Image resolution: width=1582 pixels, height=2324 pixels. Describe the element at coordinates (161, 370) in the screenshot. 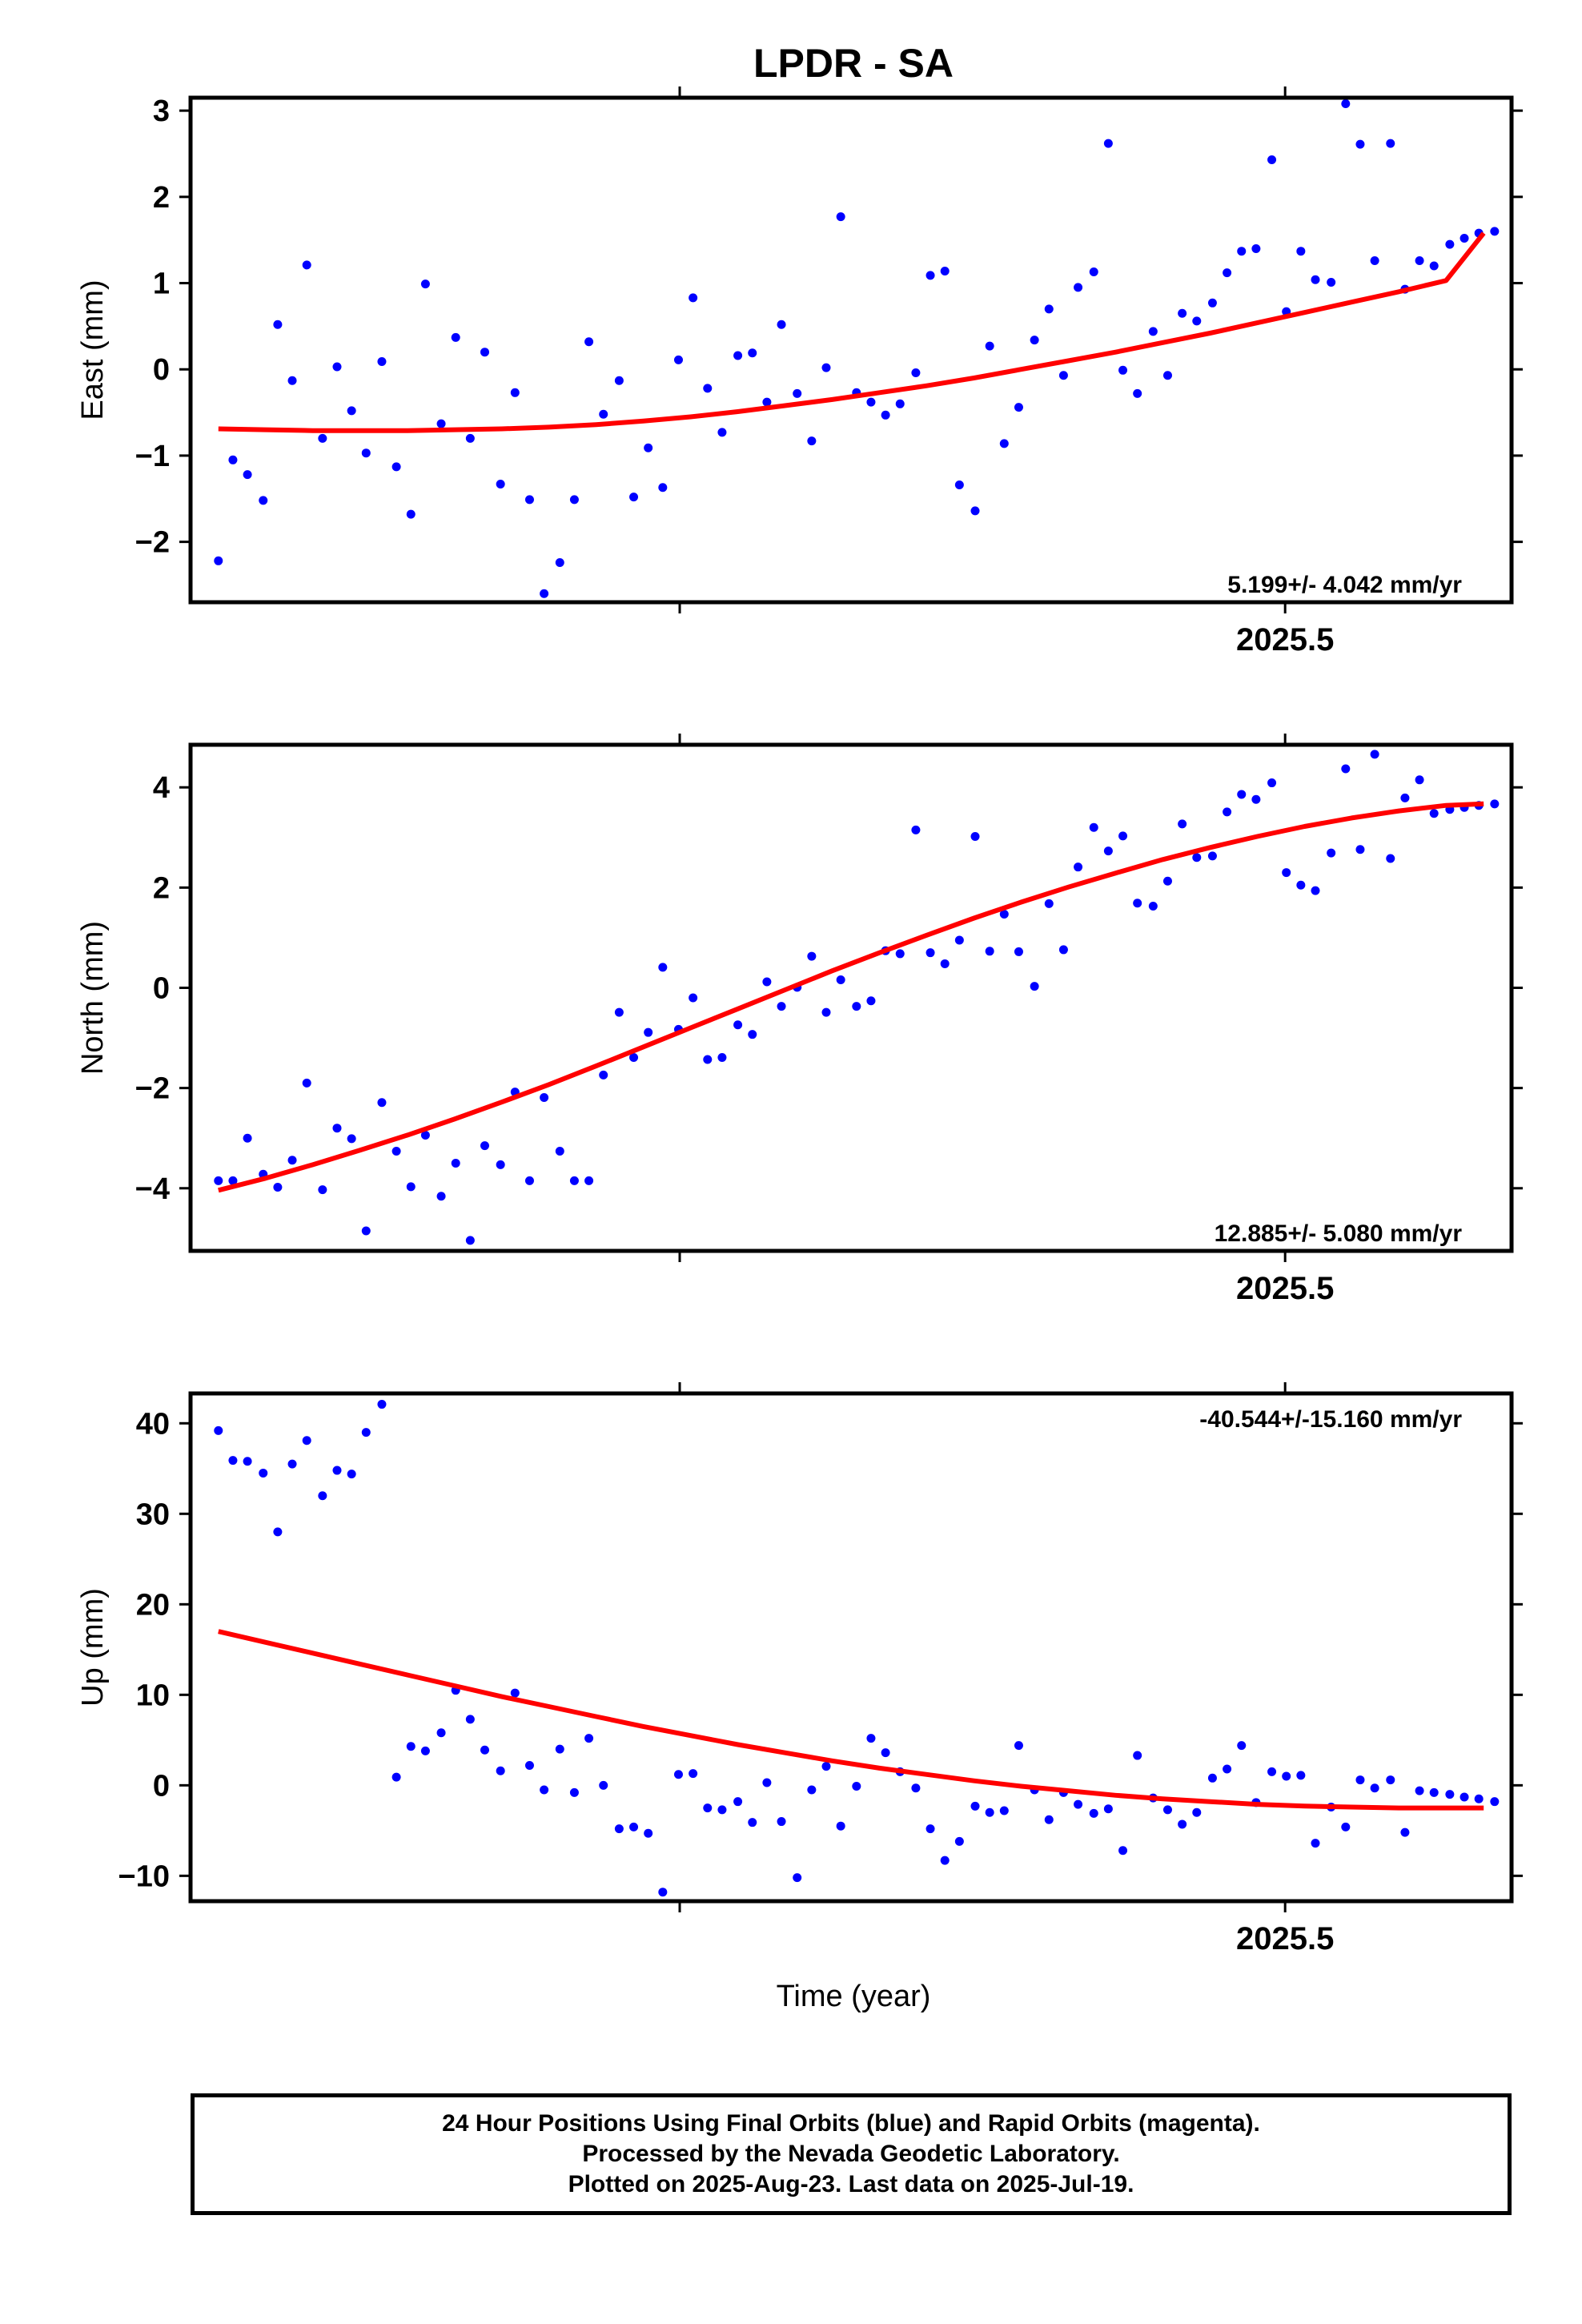

I see `y-tick-label: 0` at that location.